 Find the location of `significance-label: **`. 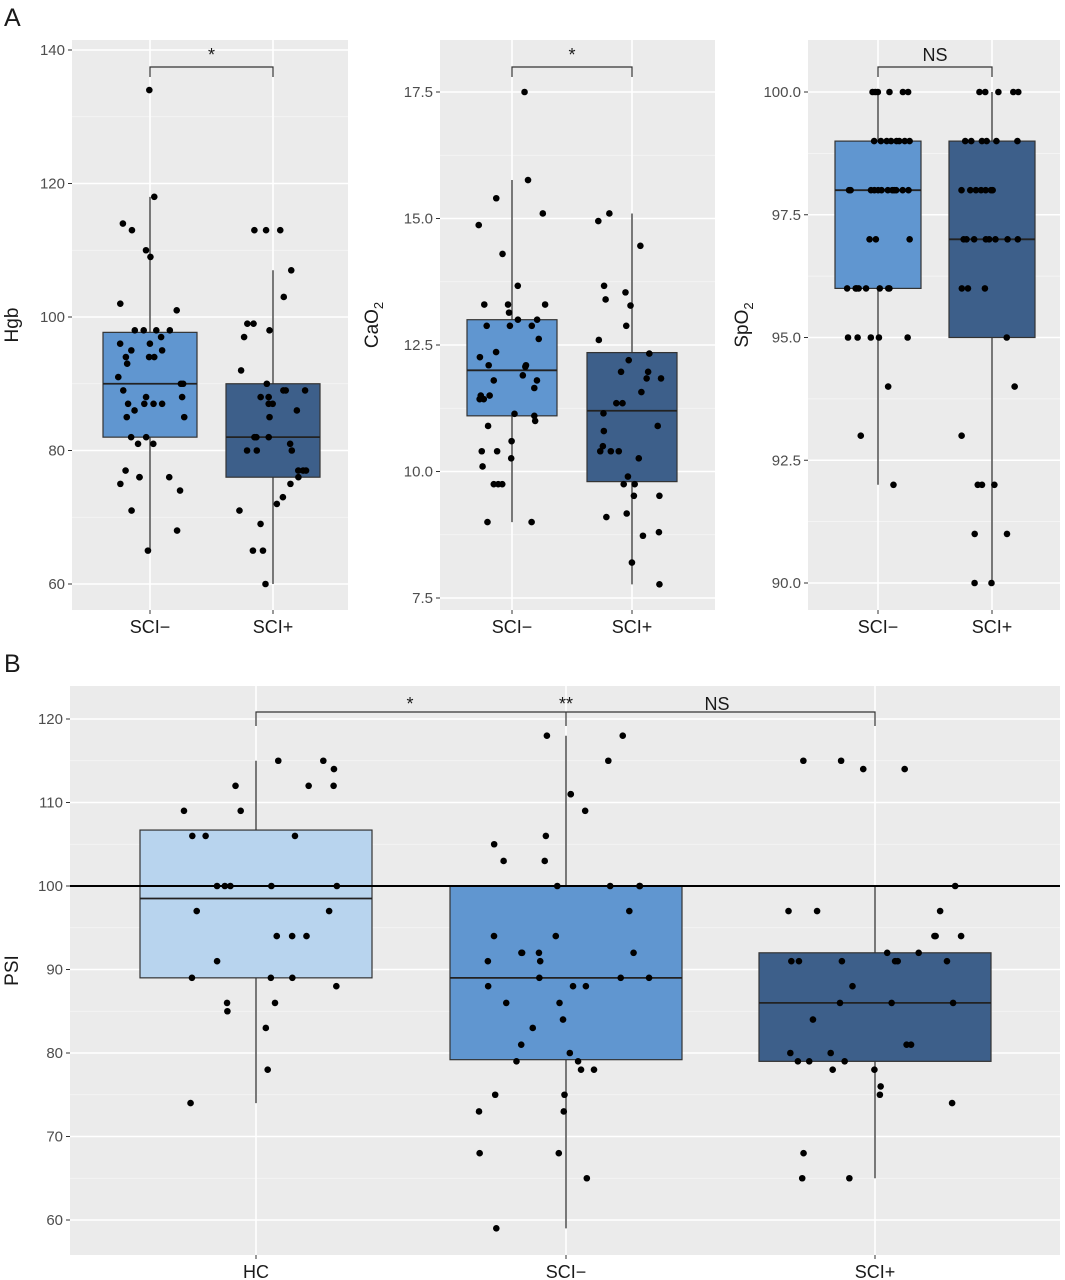

significance-label: ** is located at coordinates (566, 704).